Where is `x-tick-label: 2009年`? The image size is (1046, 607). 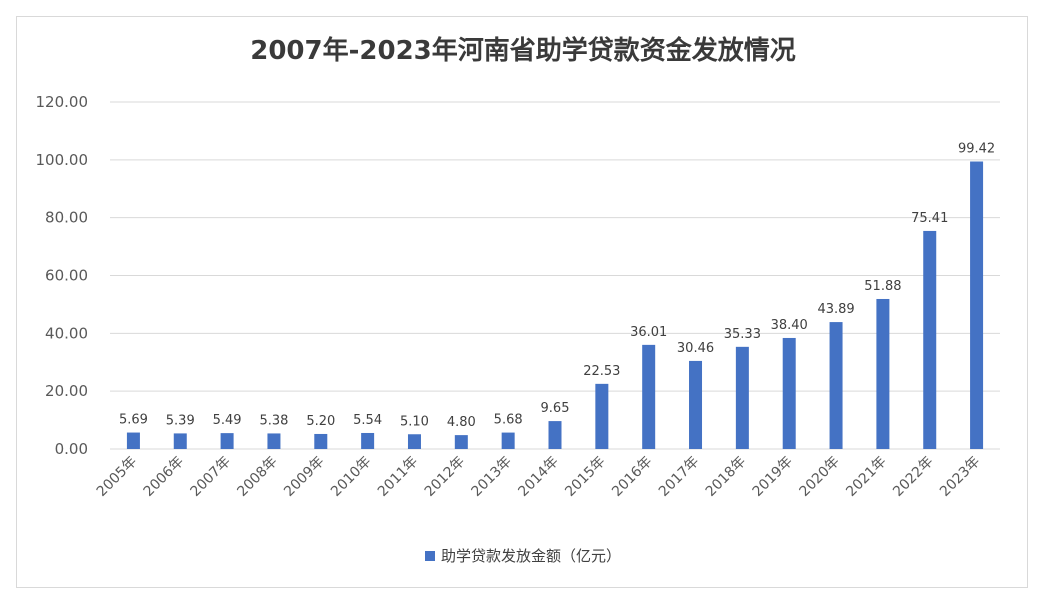
x-tick-label: 2009年 is located at coordinates (304, 477).